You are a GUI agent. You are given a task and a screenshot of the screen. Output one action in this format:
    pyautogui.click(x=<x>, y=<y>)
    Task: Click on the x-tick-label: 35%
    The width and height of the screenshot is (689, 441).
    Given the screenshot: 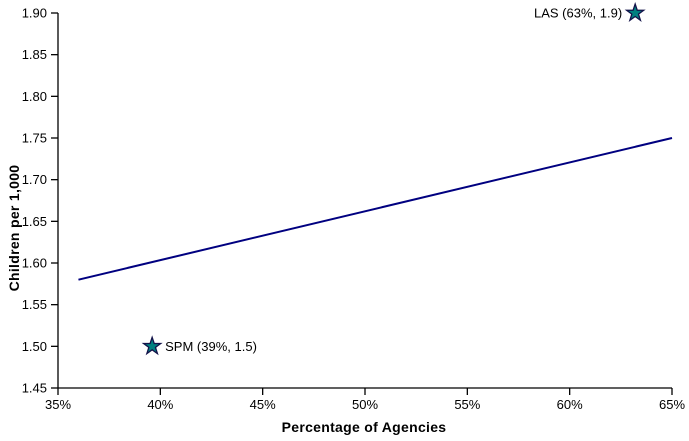 What is the action you would take?
    pyautogui.click(x=58, y=404)
    